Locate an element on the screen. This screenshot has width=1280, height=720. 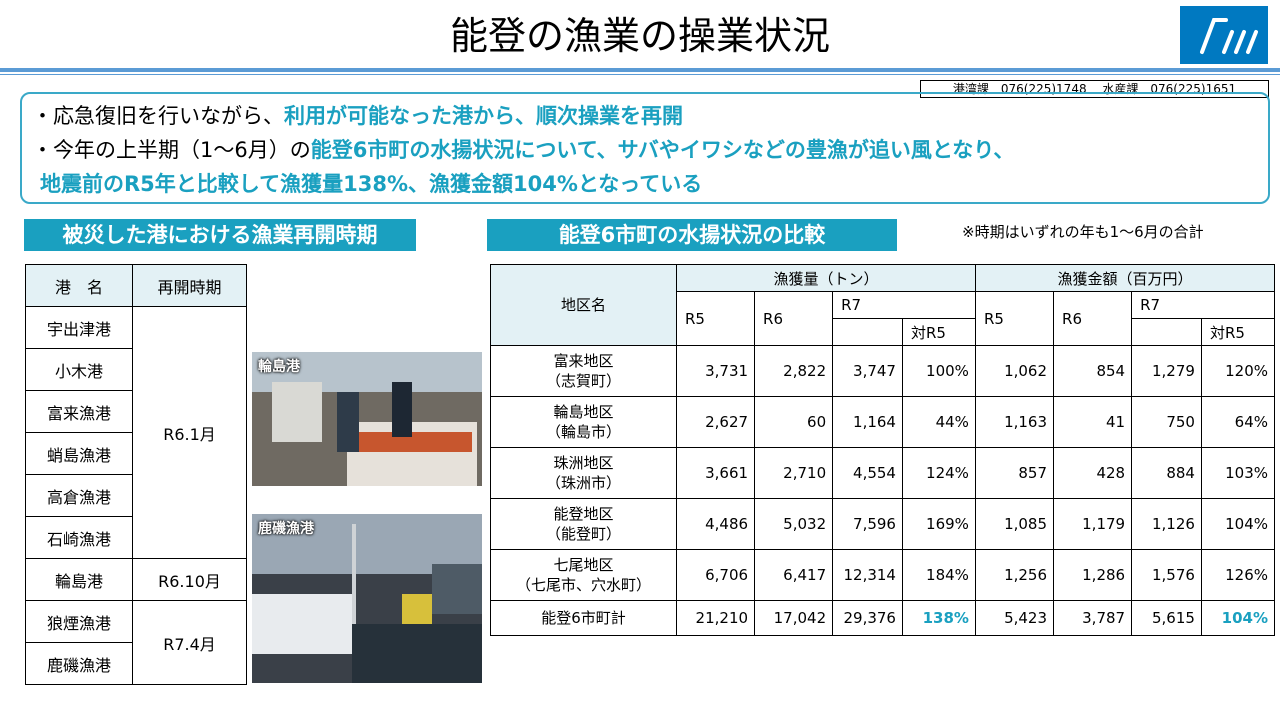
value-amount: 1,286 is located at coordinates (1093, 575).